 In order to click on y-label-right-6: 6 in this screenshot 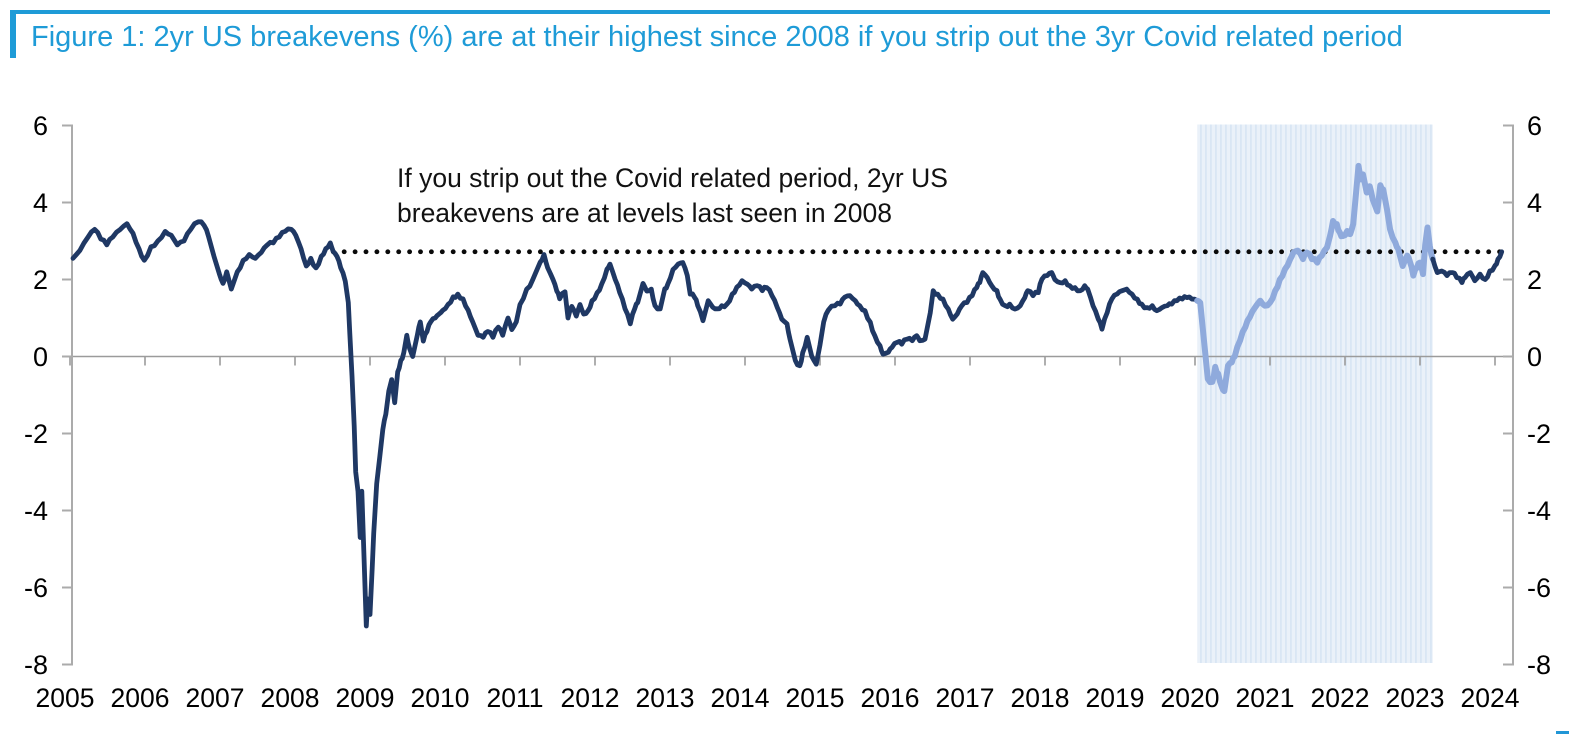, I will do `click(1534, 126)`.